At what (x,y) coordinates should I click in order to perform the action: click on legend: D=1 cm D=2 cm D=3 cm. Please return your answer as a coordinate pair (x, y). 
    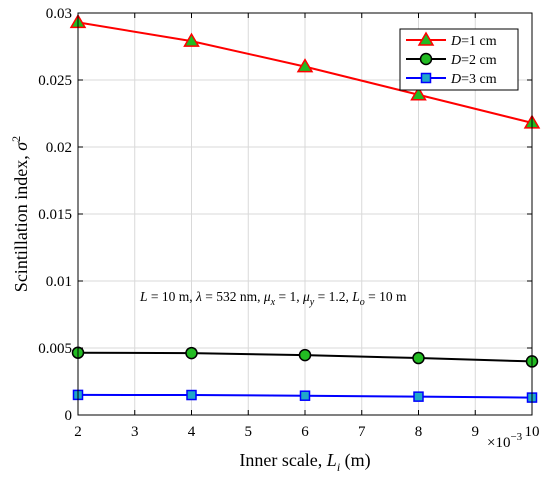
    Looking at the image, I should click on (459, 59).